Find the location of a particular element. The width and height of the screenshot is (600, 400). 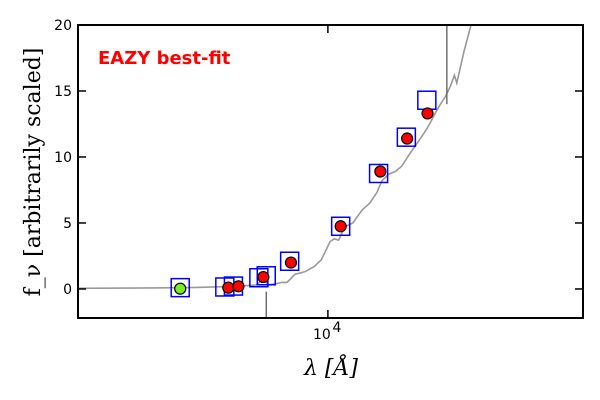

y-axis-label: f_ν [arbitrarily scaled] is located at coordinates (33, 172).